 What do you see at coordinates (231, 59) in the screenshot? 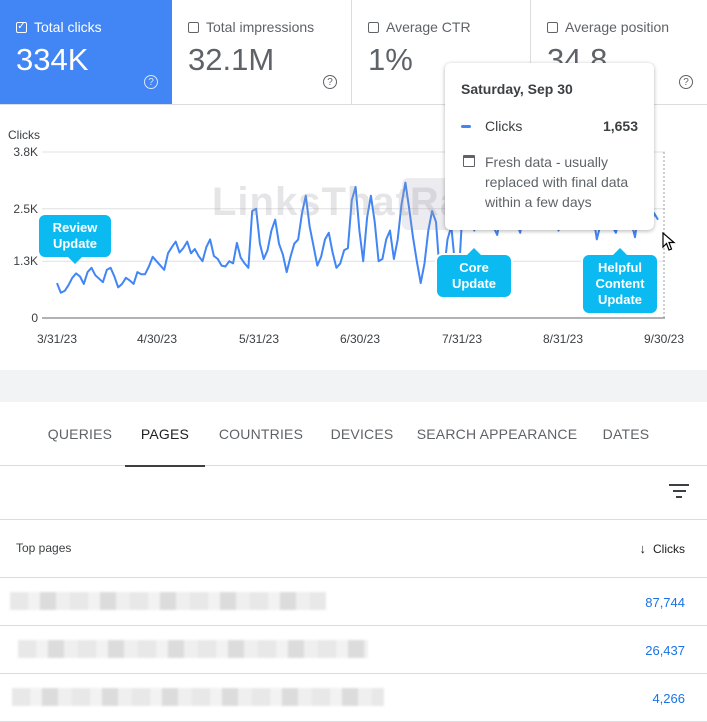
I see `metric-value: 32.1M` at bounding box center [231, 59].